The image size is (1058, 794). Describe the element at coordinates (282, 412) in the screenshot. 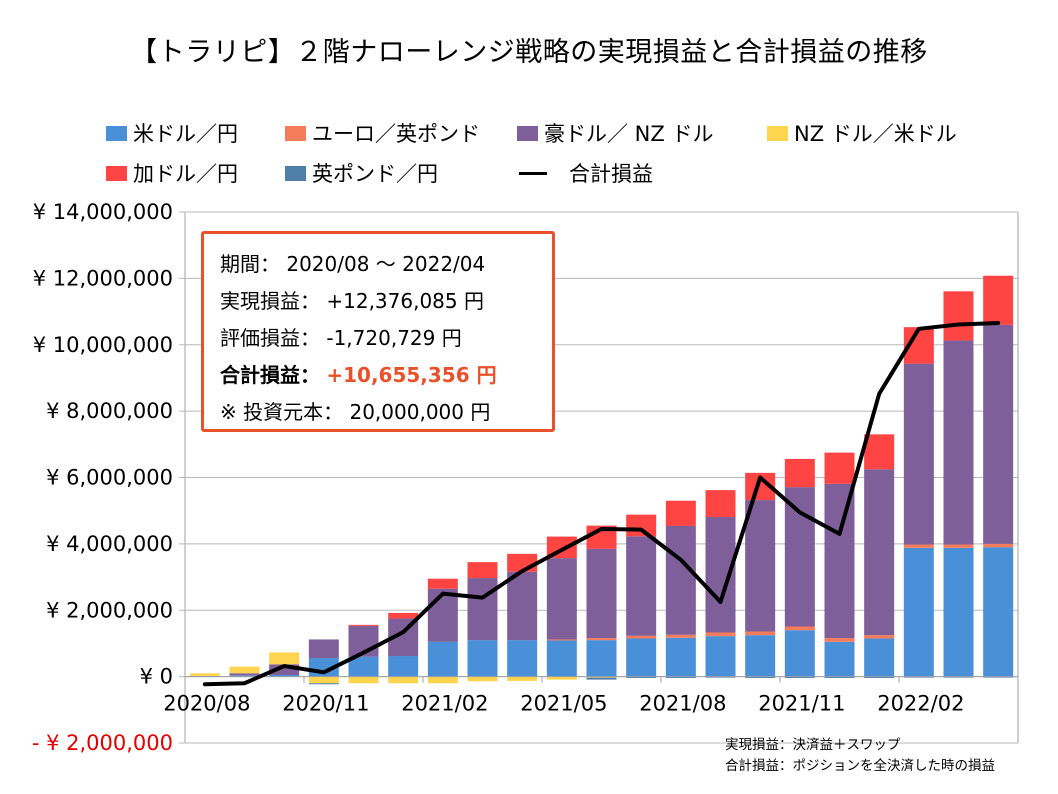

I see `principal-label: ※ 投資元本：` at that location.